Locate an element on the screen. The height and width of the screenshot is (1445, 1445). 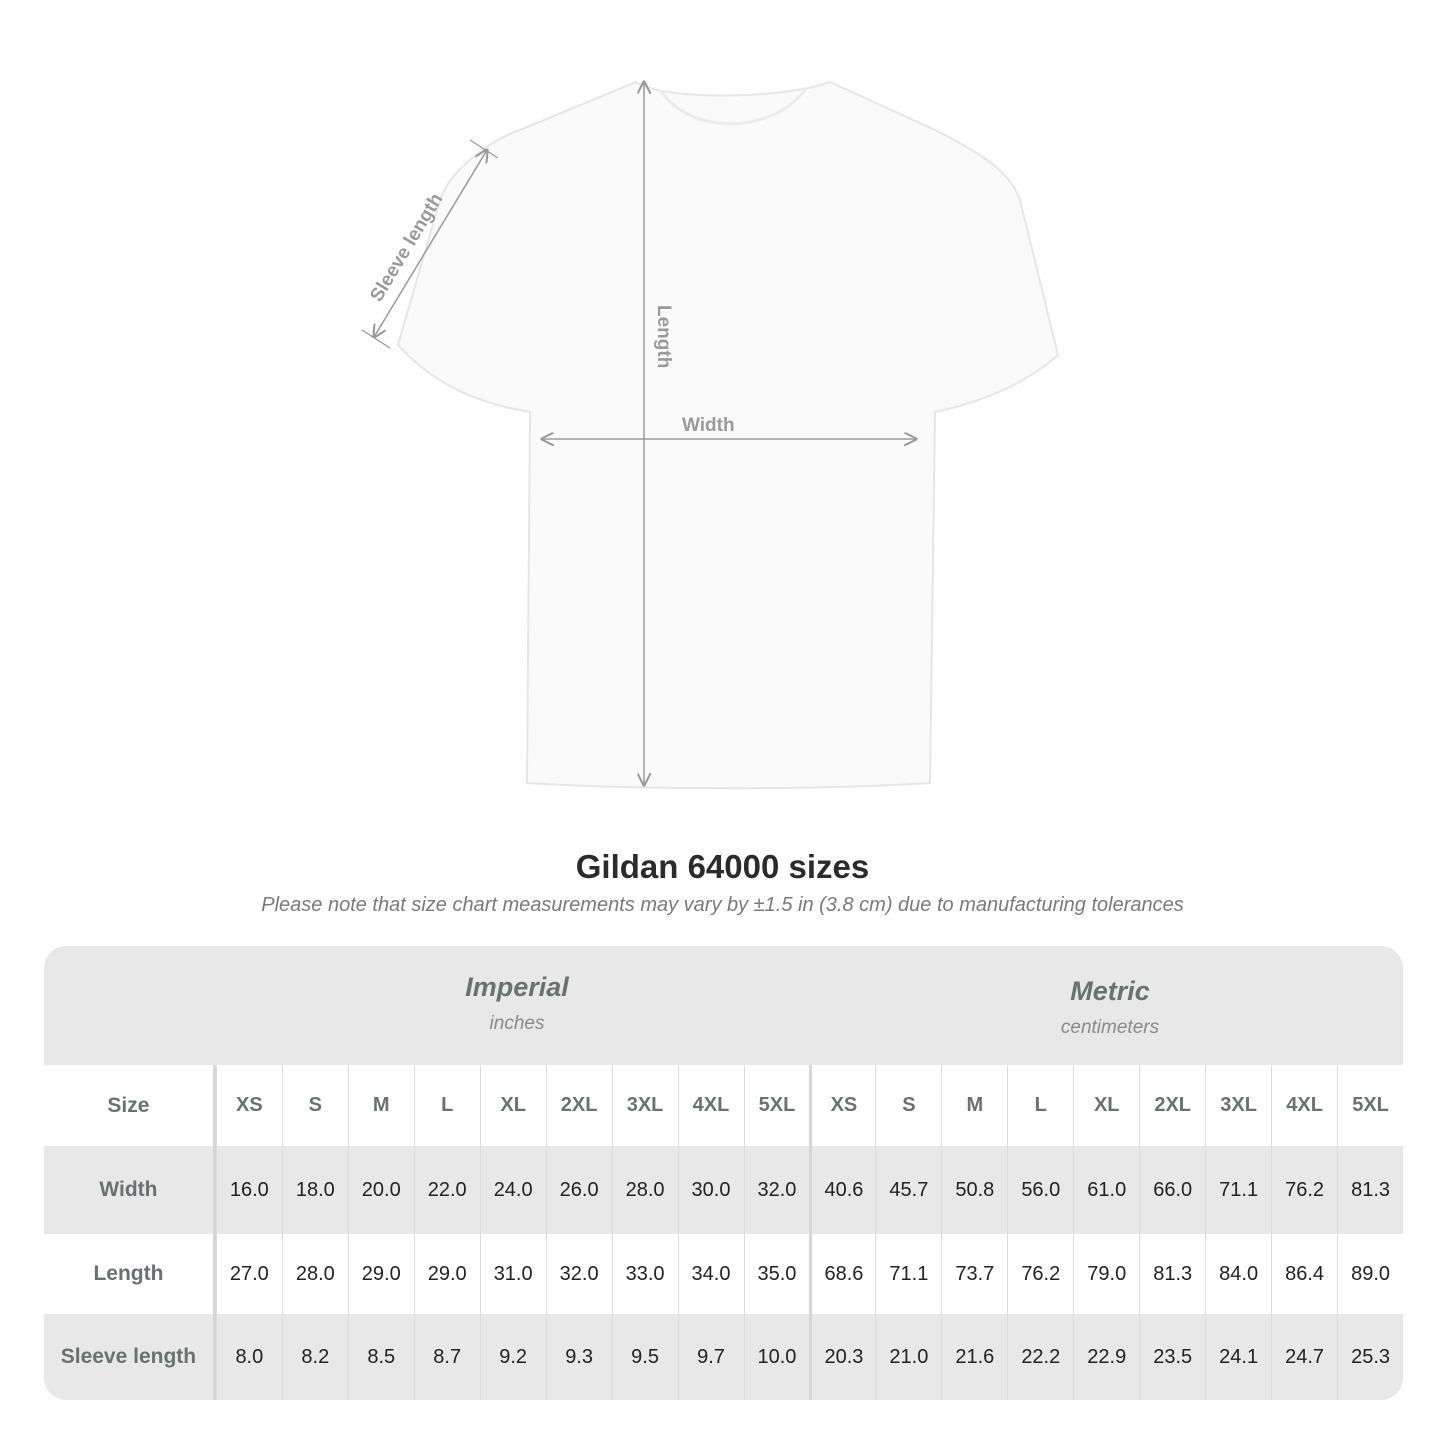
width-label: Width is located at coordinates (708, 425).